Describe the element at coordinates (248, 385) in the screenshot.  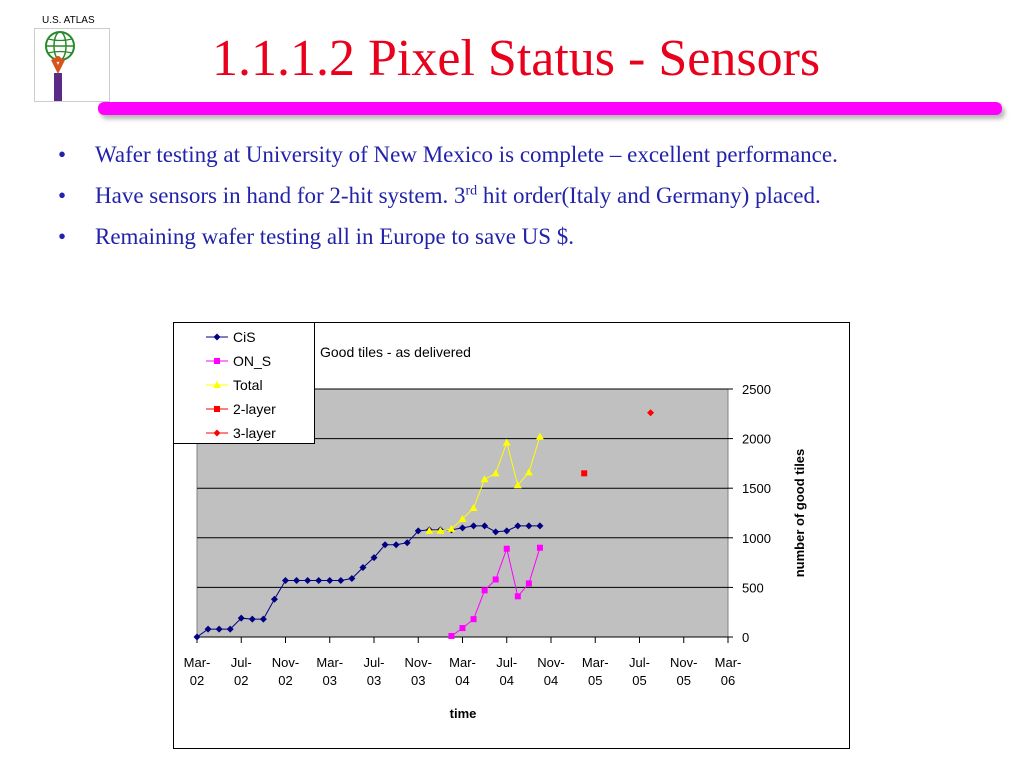
I see `legend-label-total: Total` at that location.